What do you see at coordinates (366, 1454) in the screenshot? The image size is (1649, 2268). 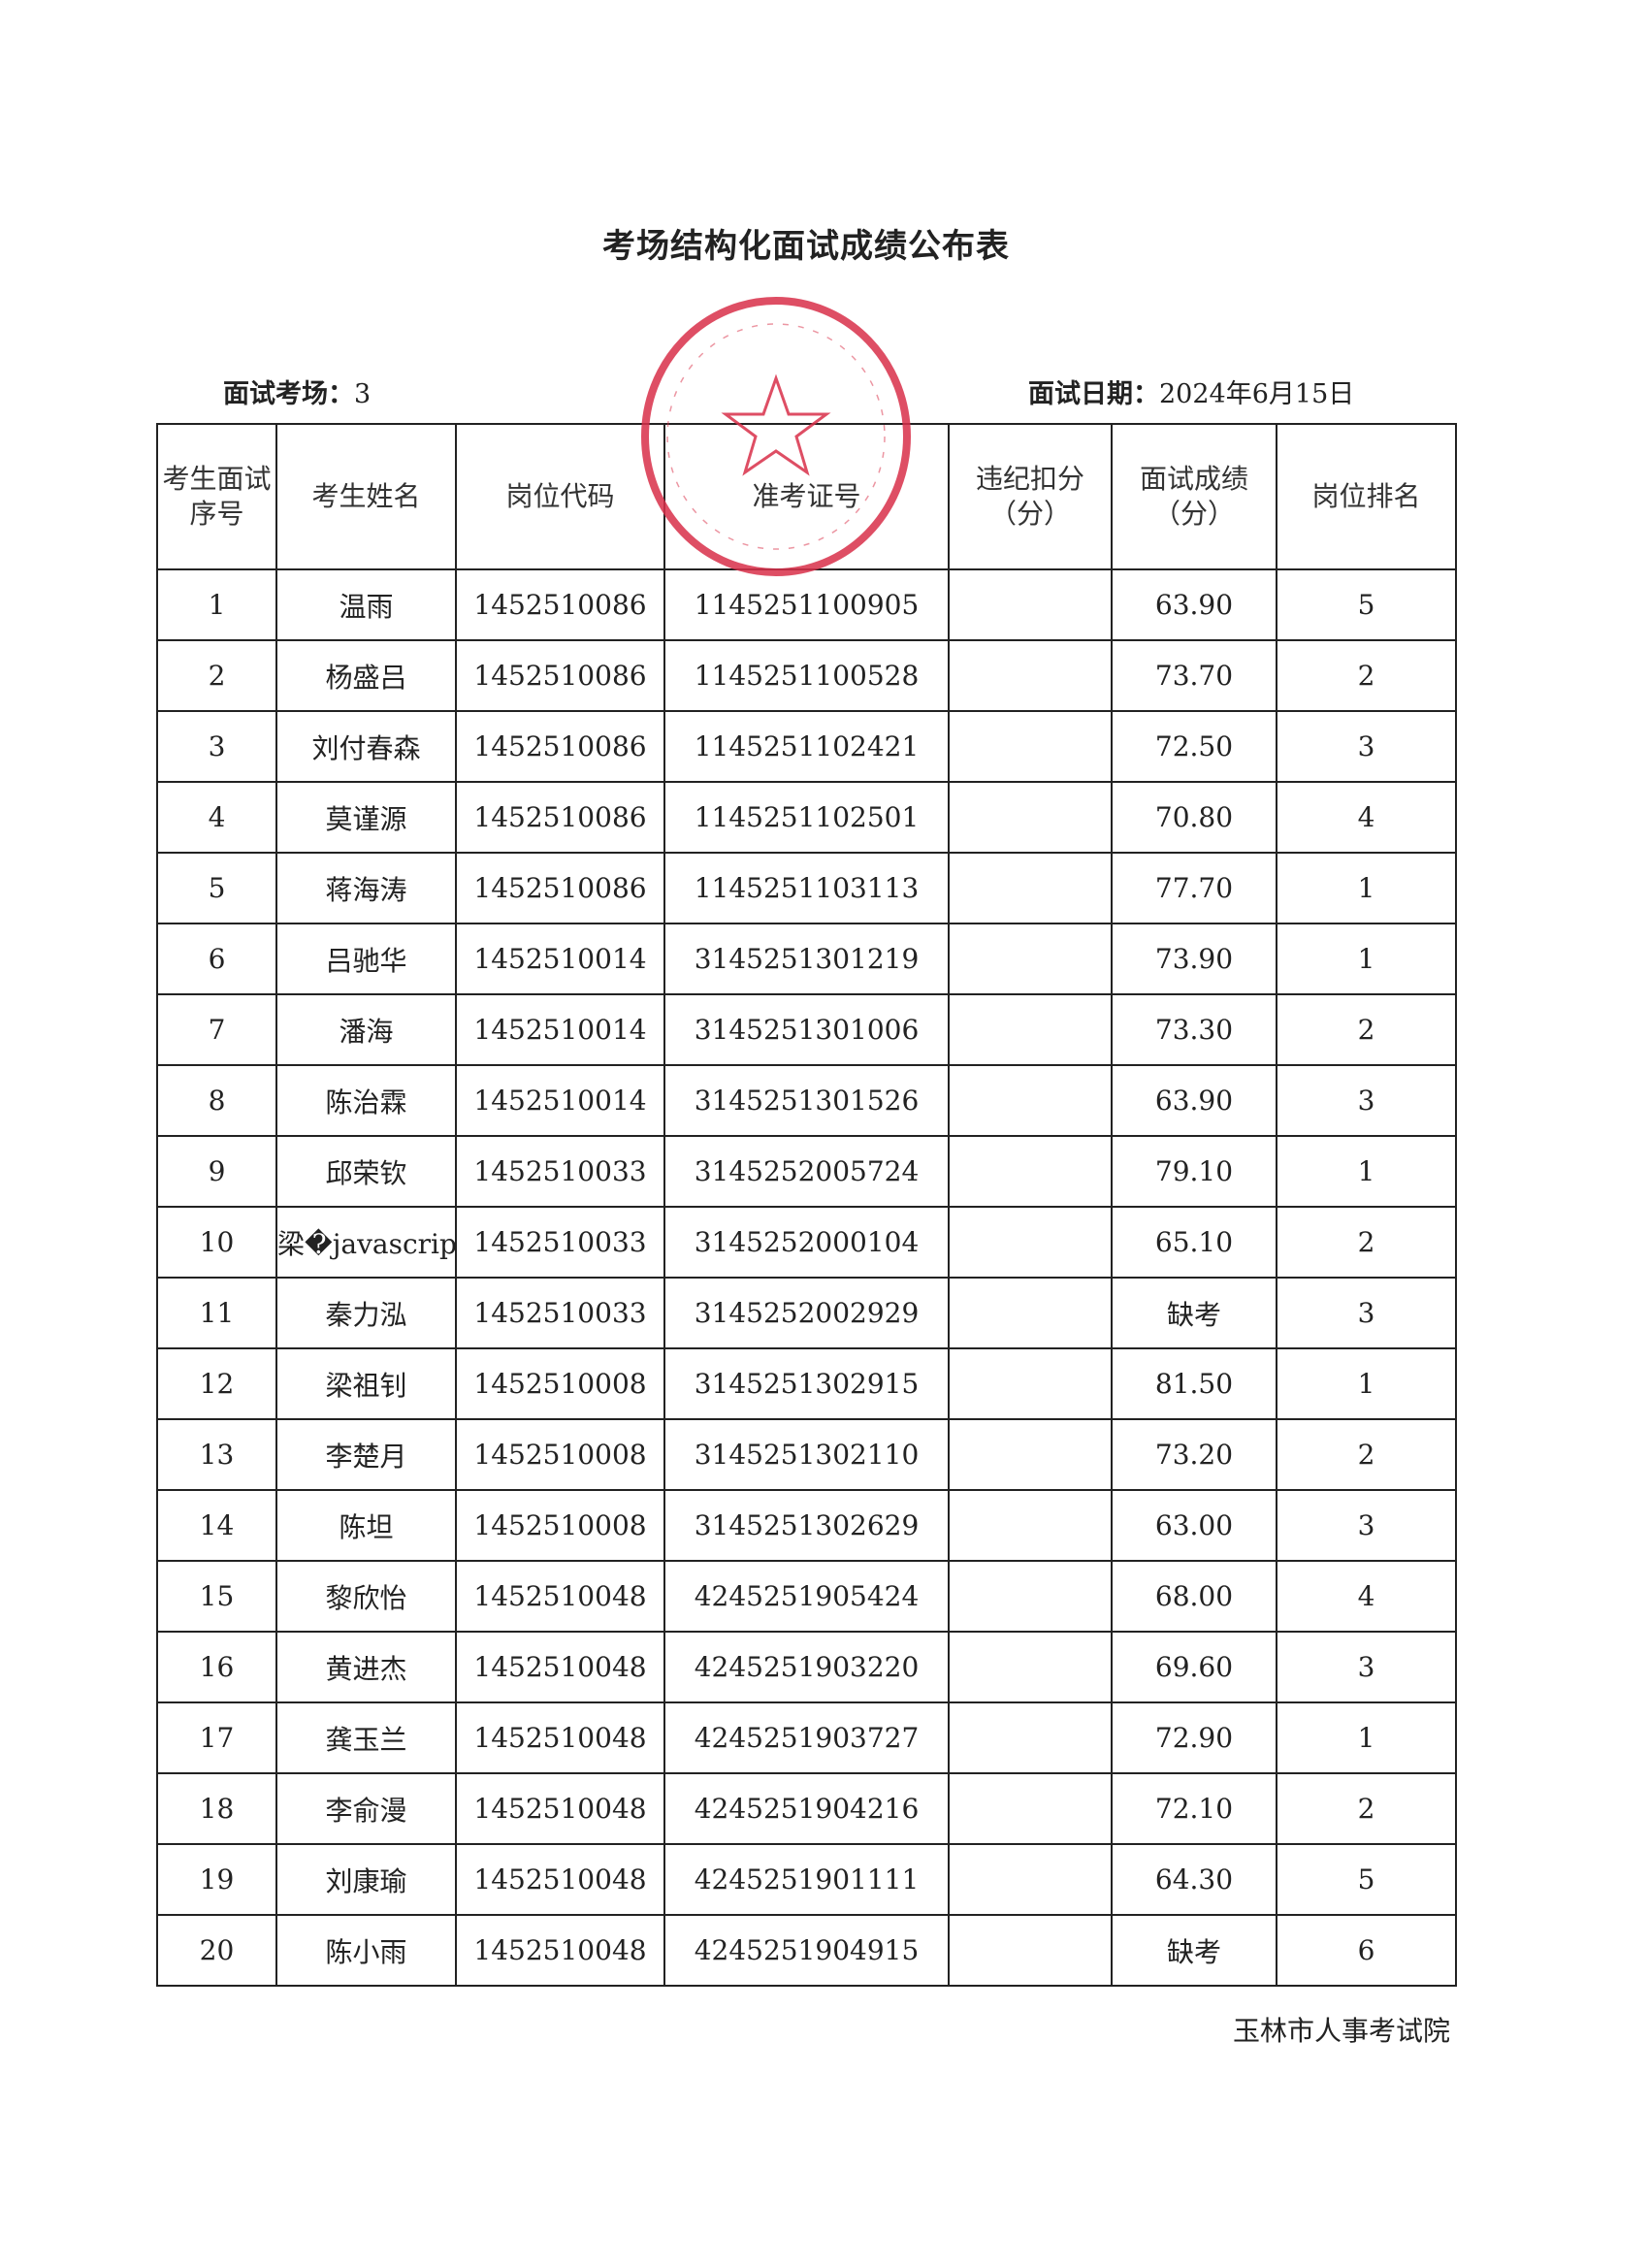 I see `cell-name: 李楚月` at bounding box center [366, 1454].